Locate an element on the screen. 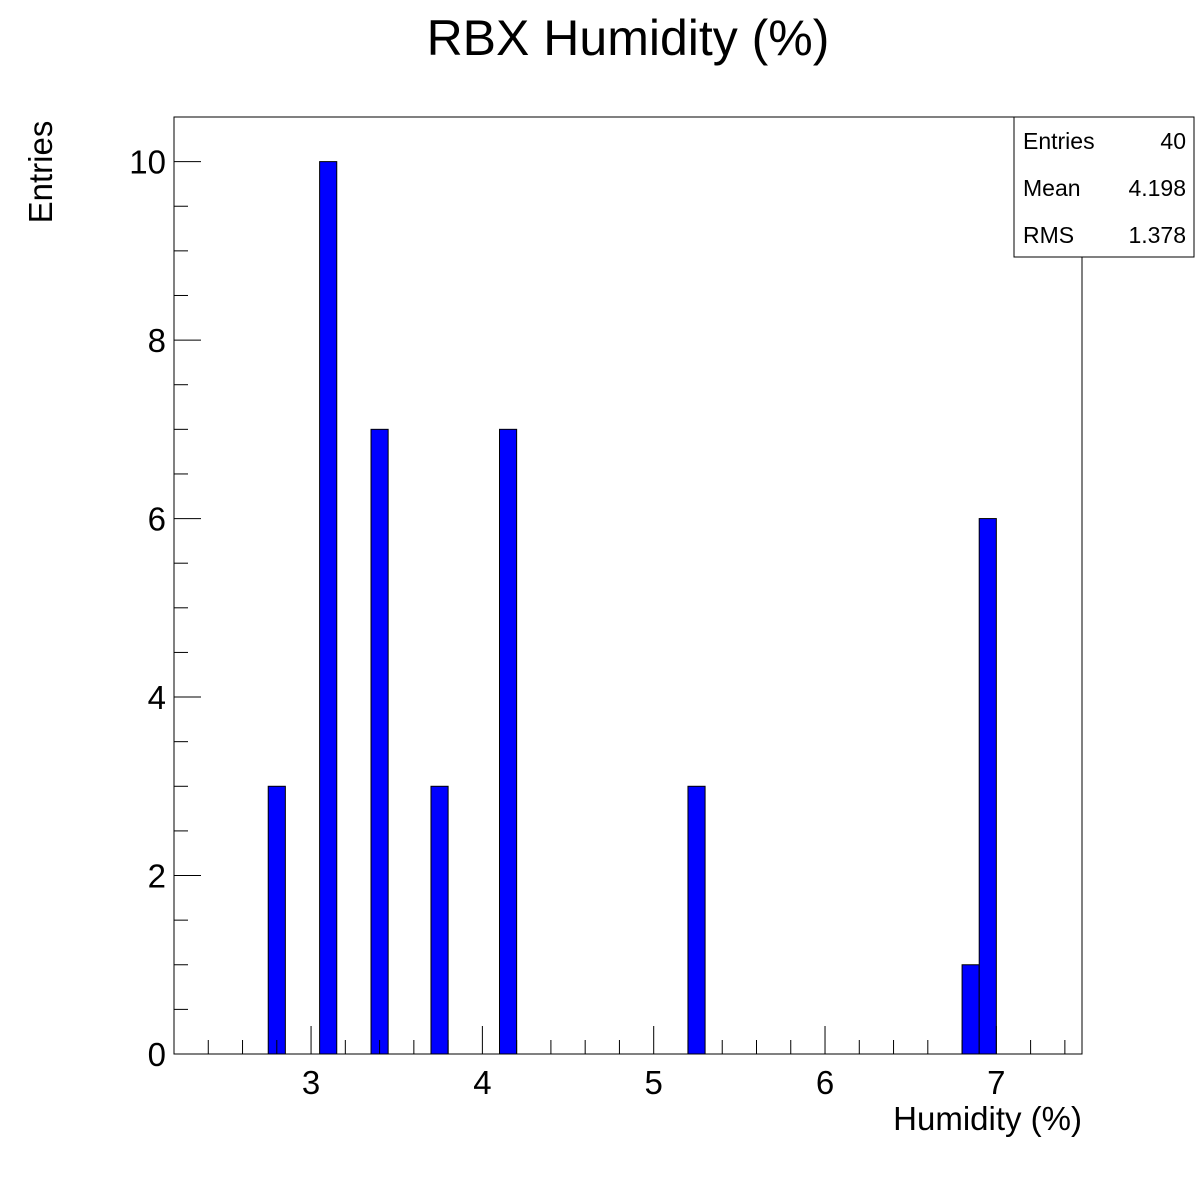  stats-value: 40 is located at coordinates (1173, 141).